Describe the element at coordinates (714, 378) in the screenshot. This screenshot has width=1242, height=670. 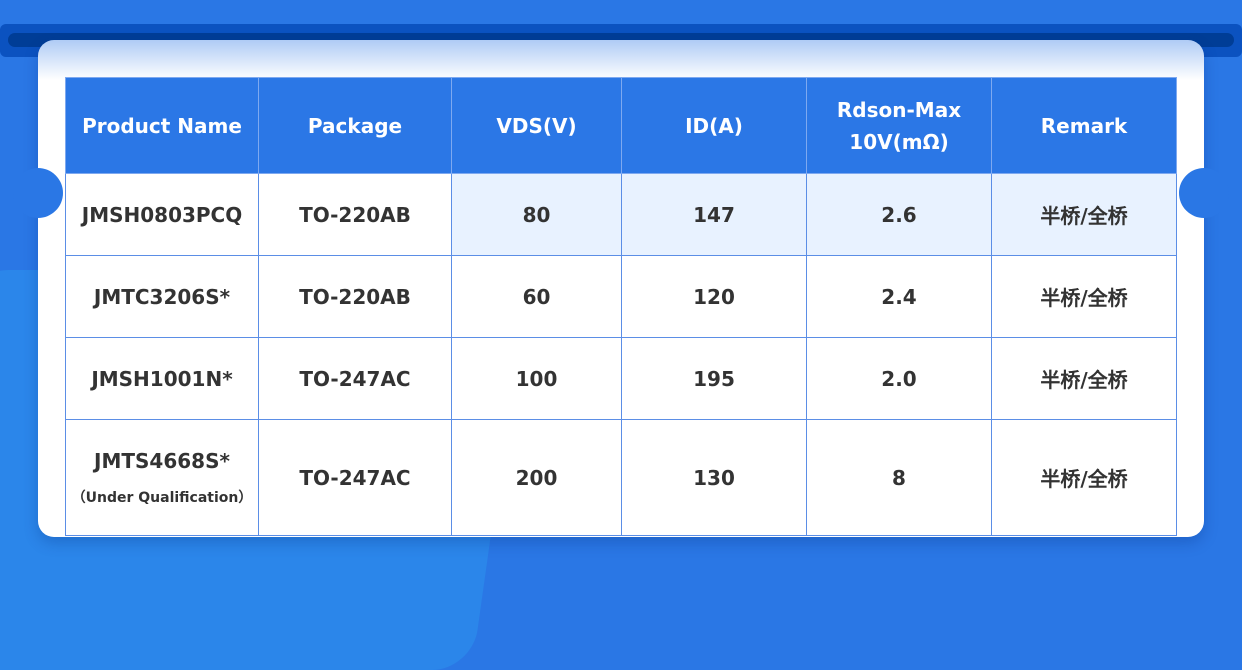
I see `cell-id: 195` at that location.